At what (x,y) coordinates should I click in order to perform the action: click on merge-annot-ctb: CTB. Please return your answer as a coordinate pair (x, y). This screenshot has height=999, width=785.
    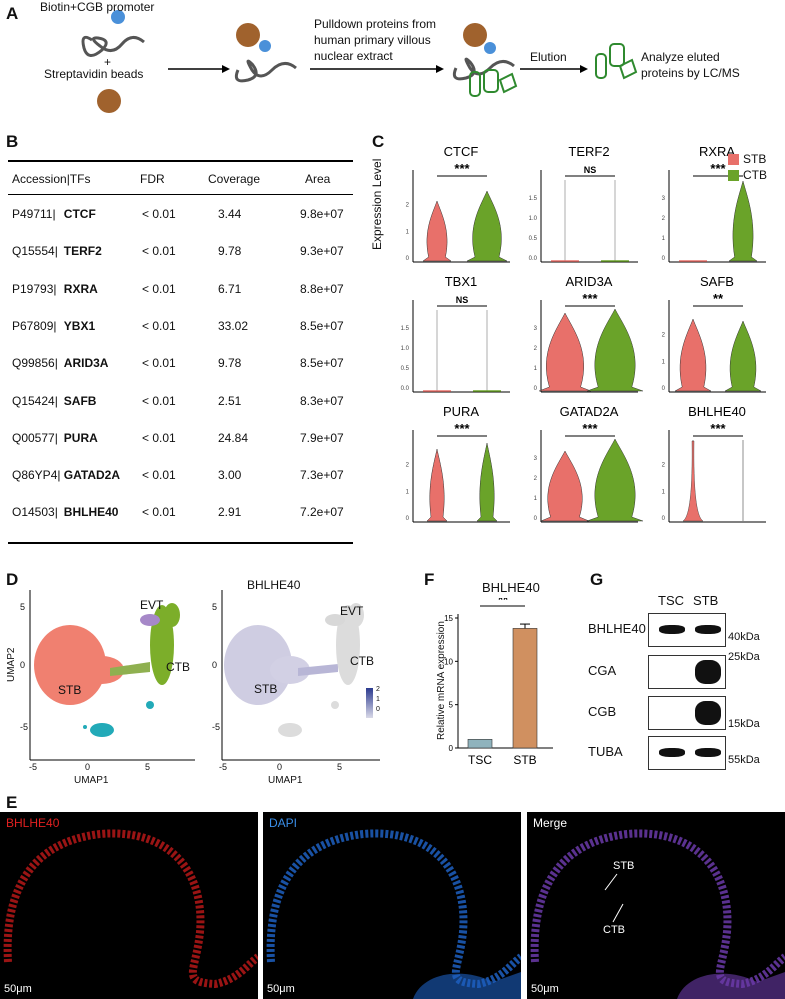
    Looking at the image, I should click on (614, 930).